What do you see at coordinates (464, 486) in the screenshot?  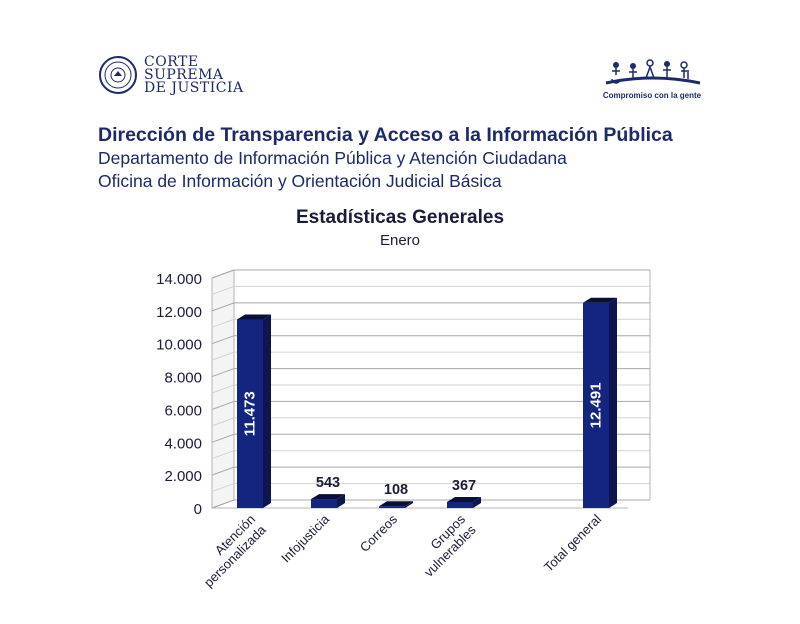 I see `data-label: 367` at bounding box center [464, 486].